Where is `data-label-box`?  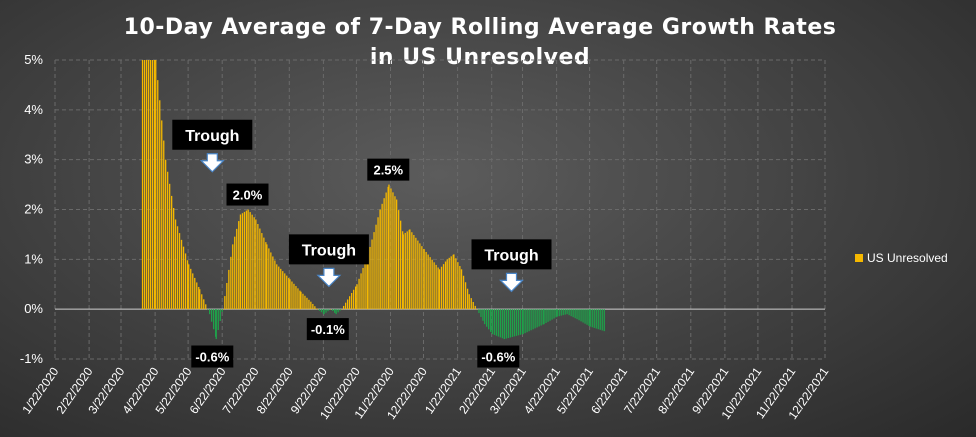 data-label-box is located at coordinates (212, 356).